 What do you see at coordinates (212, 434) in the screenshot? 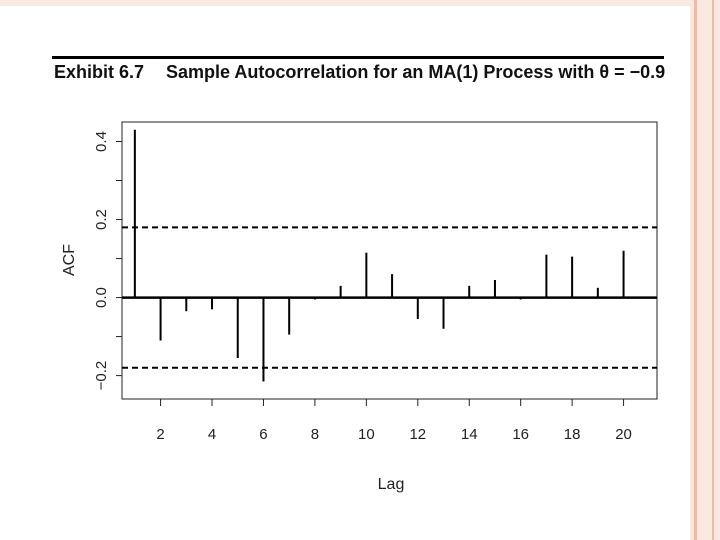
I see `x-tick-label: 4` at bounding box center [212, 434].